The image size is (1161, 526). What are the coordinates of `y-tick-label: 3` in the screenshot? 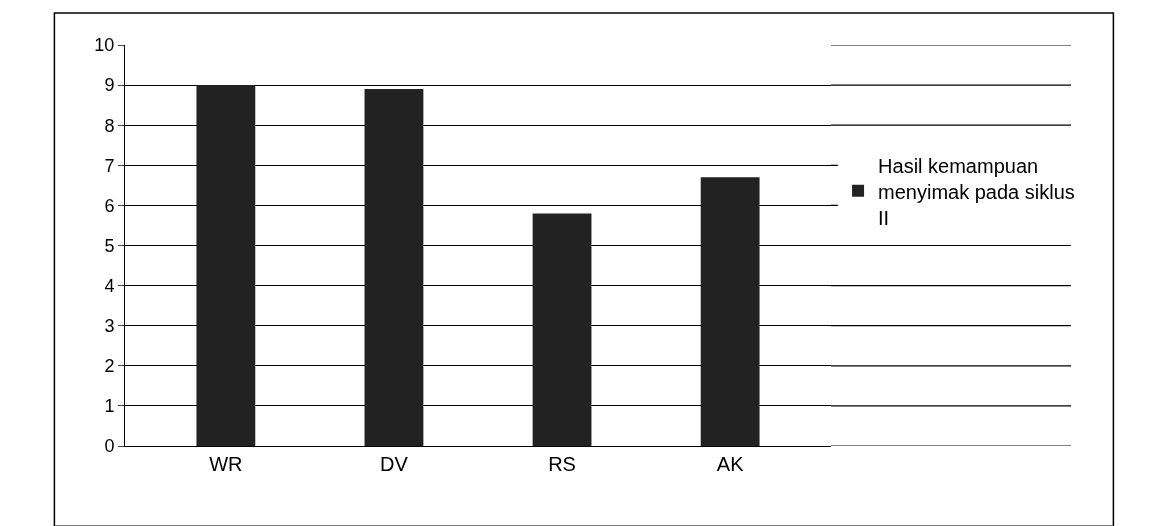 It's located at (109, 326).